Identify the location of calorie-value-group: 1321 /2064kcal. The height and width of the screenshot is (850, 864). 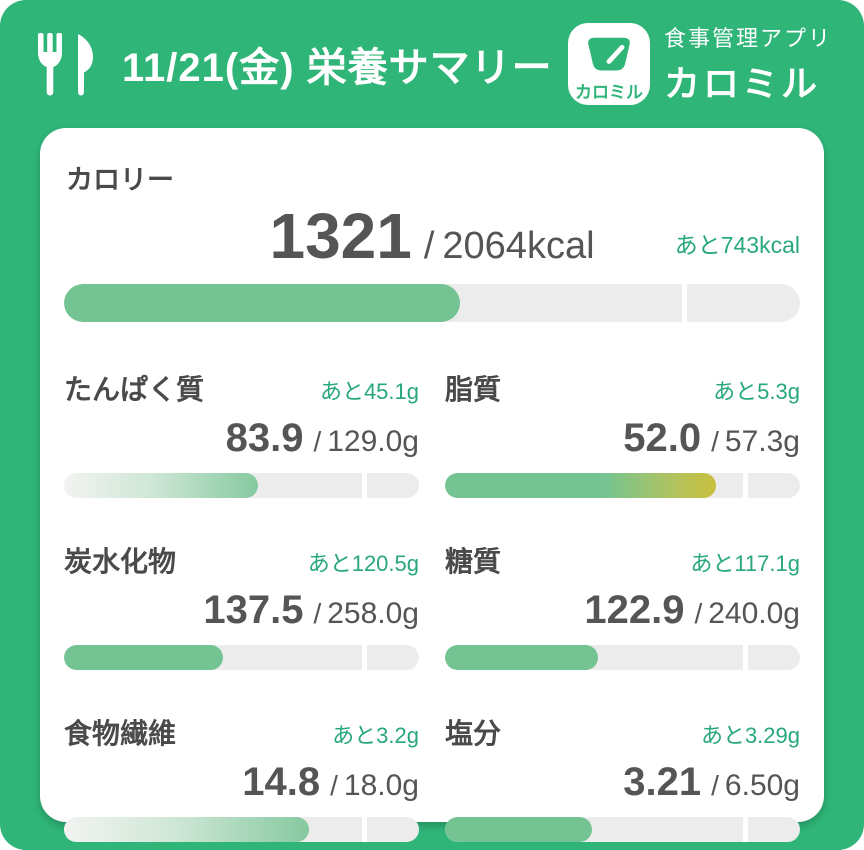
(432, 236).